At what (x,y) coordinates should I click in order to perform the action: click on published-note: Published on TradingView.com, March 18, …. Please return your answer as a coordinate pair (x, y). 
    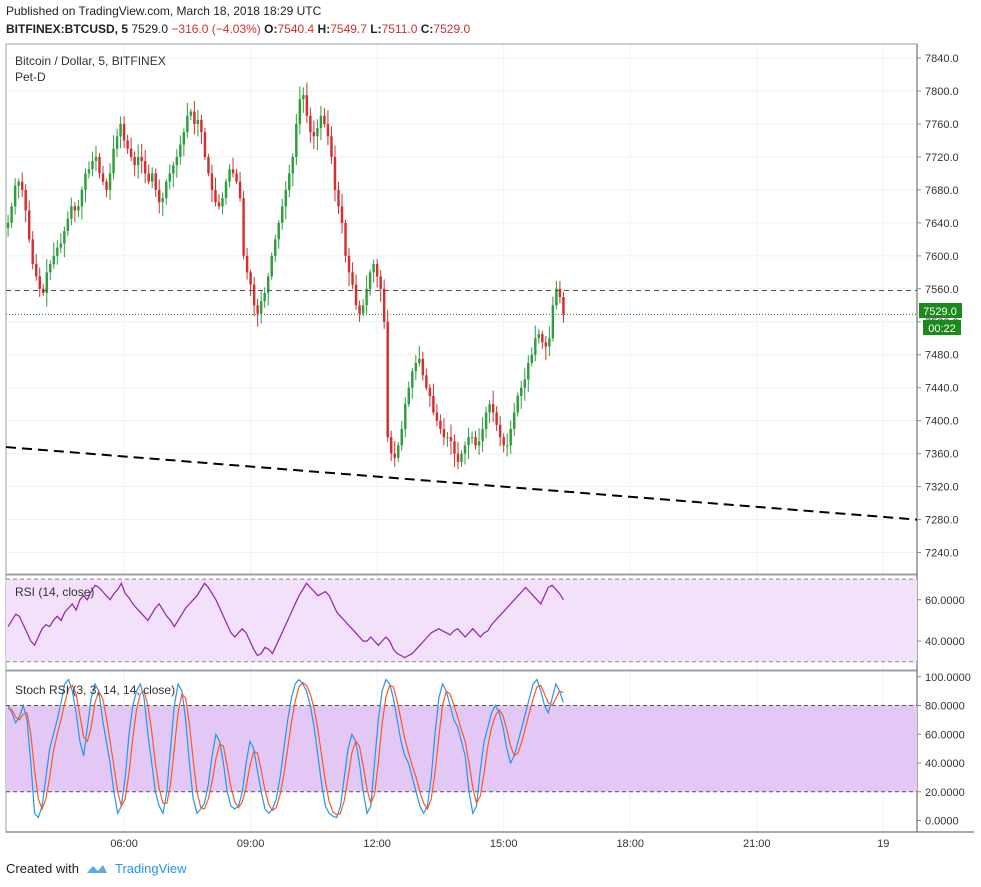
    Looking at the image, I should click on (164, 11).